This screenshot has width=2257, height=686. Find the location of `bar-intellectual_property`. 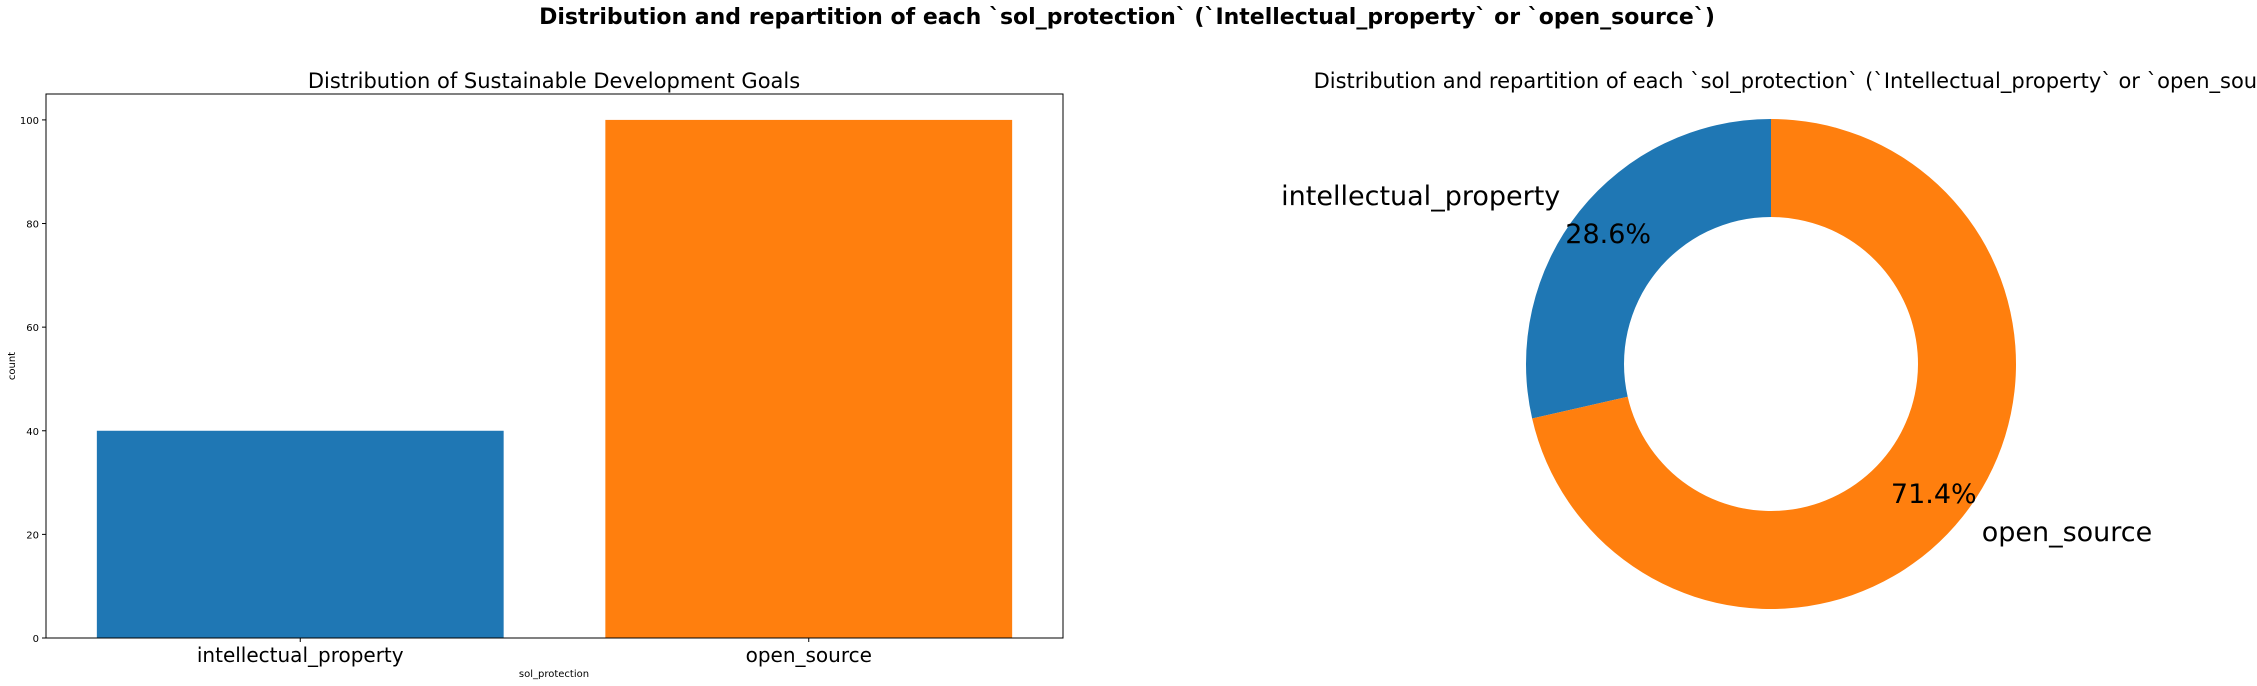

bar-intellectual_property is located at coordinates (300, 534).